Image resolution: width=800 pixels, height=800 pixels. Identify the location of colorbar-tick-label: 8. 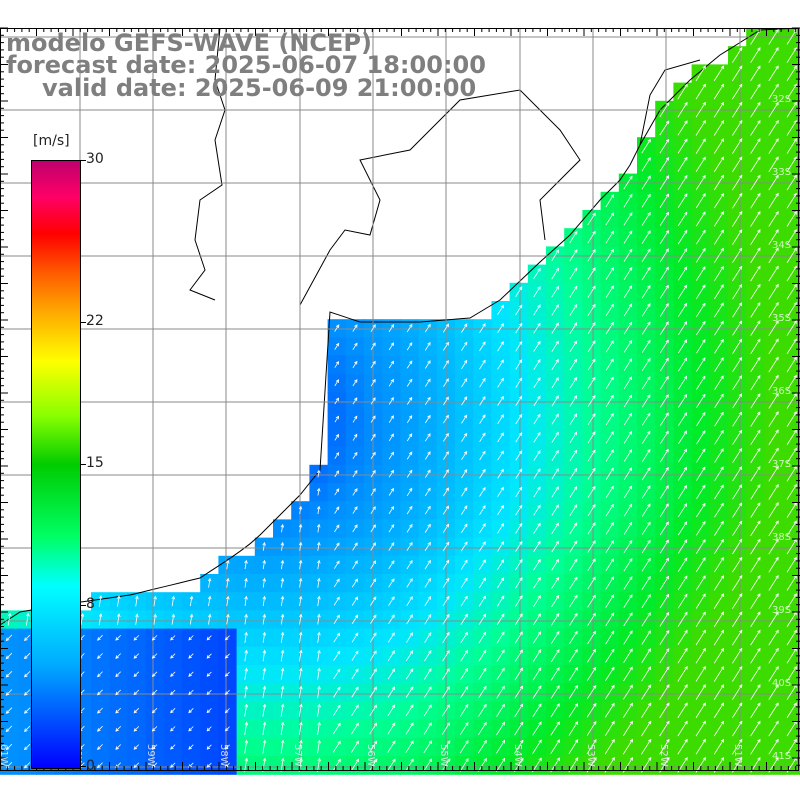
(90, 604).